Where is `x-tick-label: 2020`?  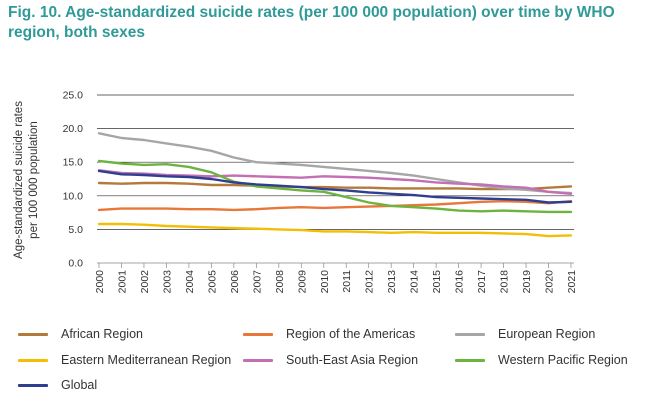 x-tick-label: 2020 is located at coordinates (550, 282).